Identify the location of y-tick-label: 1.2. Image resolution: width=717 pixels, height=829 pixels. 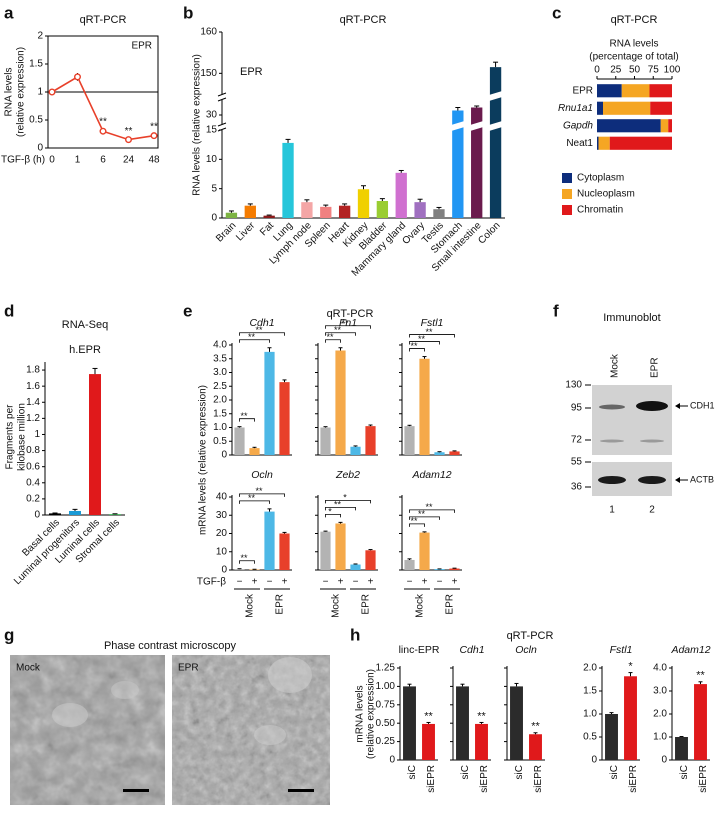
(33, 418).